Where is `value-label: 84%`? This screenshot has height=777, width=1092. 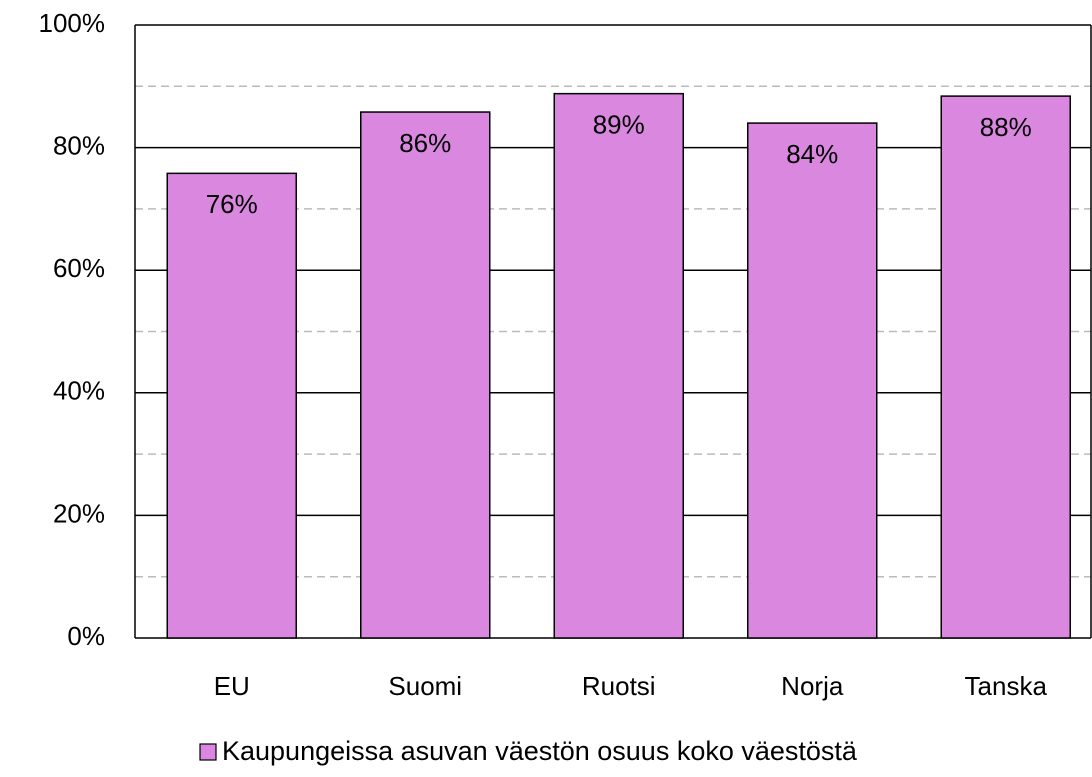
value-label: 84% is located at coordinates (812, 154).